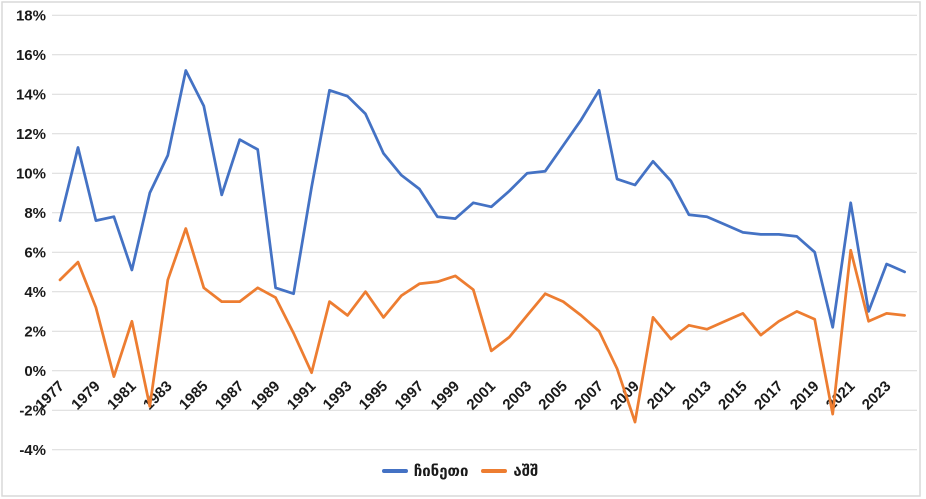 This screenshot has width=926, height=499. Describe the element at coordinates (338, 396) in the screenshot. I see `x-tick-label: 1993` at that location.